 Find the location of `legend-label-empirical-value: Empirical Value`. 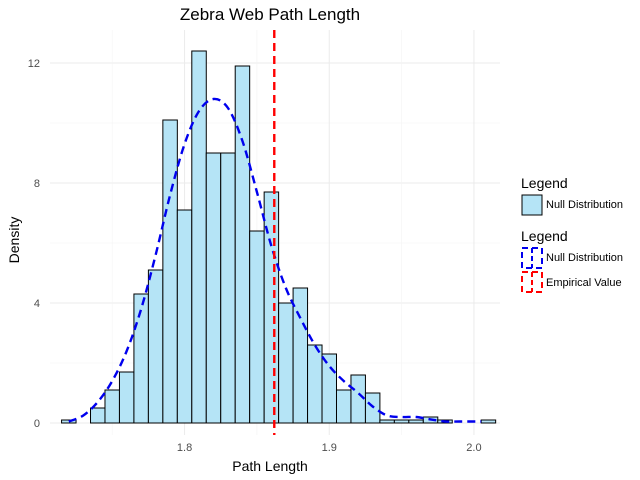

legend-label-empirical-value: Empirical Value is located at coordinates (584, 283).